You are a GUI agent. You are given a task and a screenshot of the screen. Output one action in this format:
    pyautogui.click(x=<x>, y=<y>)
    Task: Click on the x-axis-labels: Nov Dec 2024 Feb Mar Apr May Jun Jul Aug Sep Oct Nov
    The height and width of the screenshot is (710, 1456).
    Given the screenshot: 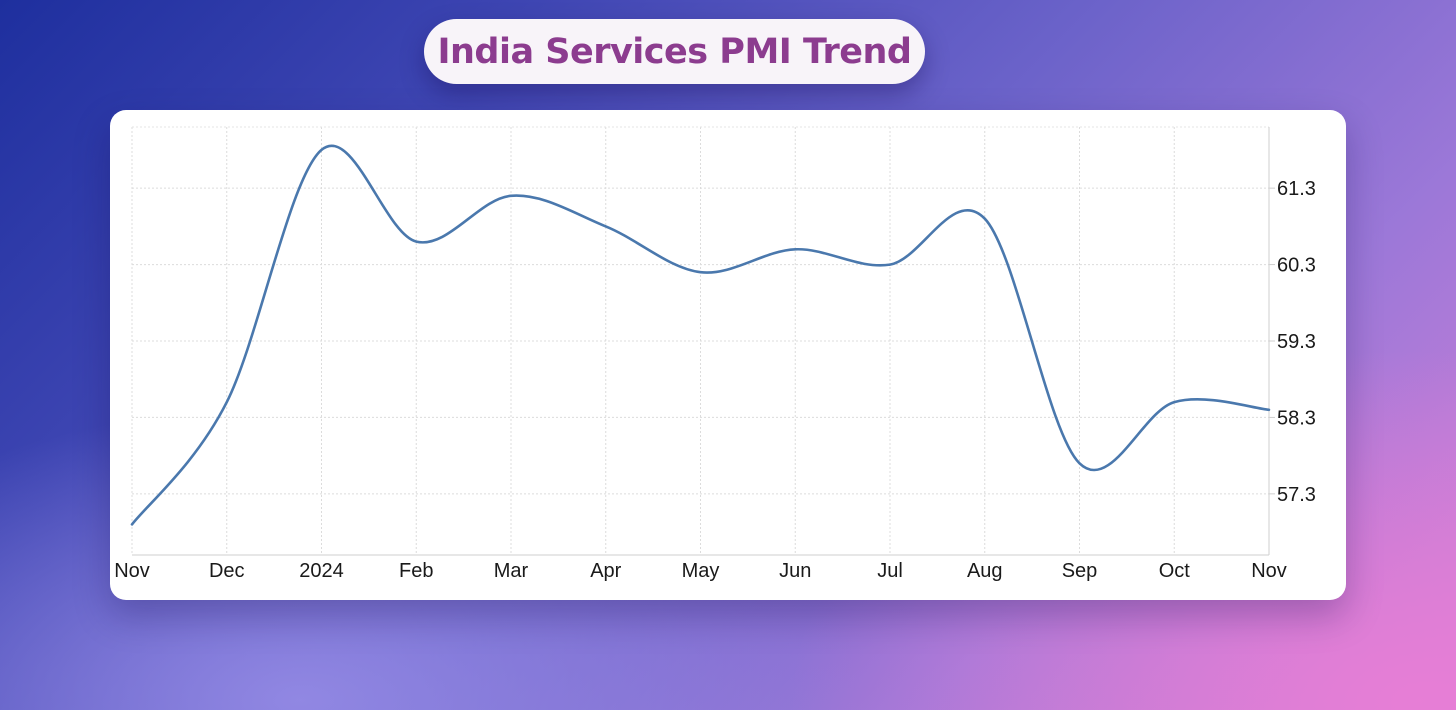 What is the action you would take?
    pyautogui.click(x=700, y=571)
    